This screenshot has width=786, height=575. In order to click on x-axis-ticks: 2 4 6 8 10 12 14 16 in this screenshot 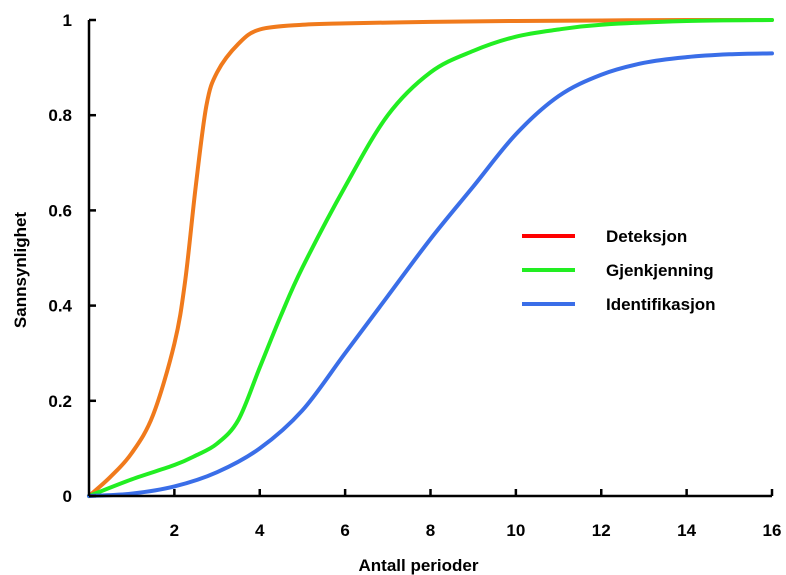, I will do `click(476, 514)`.